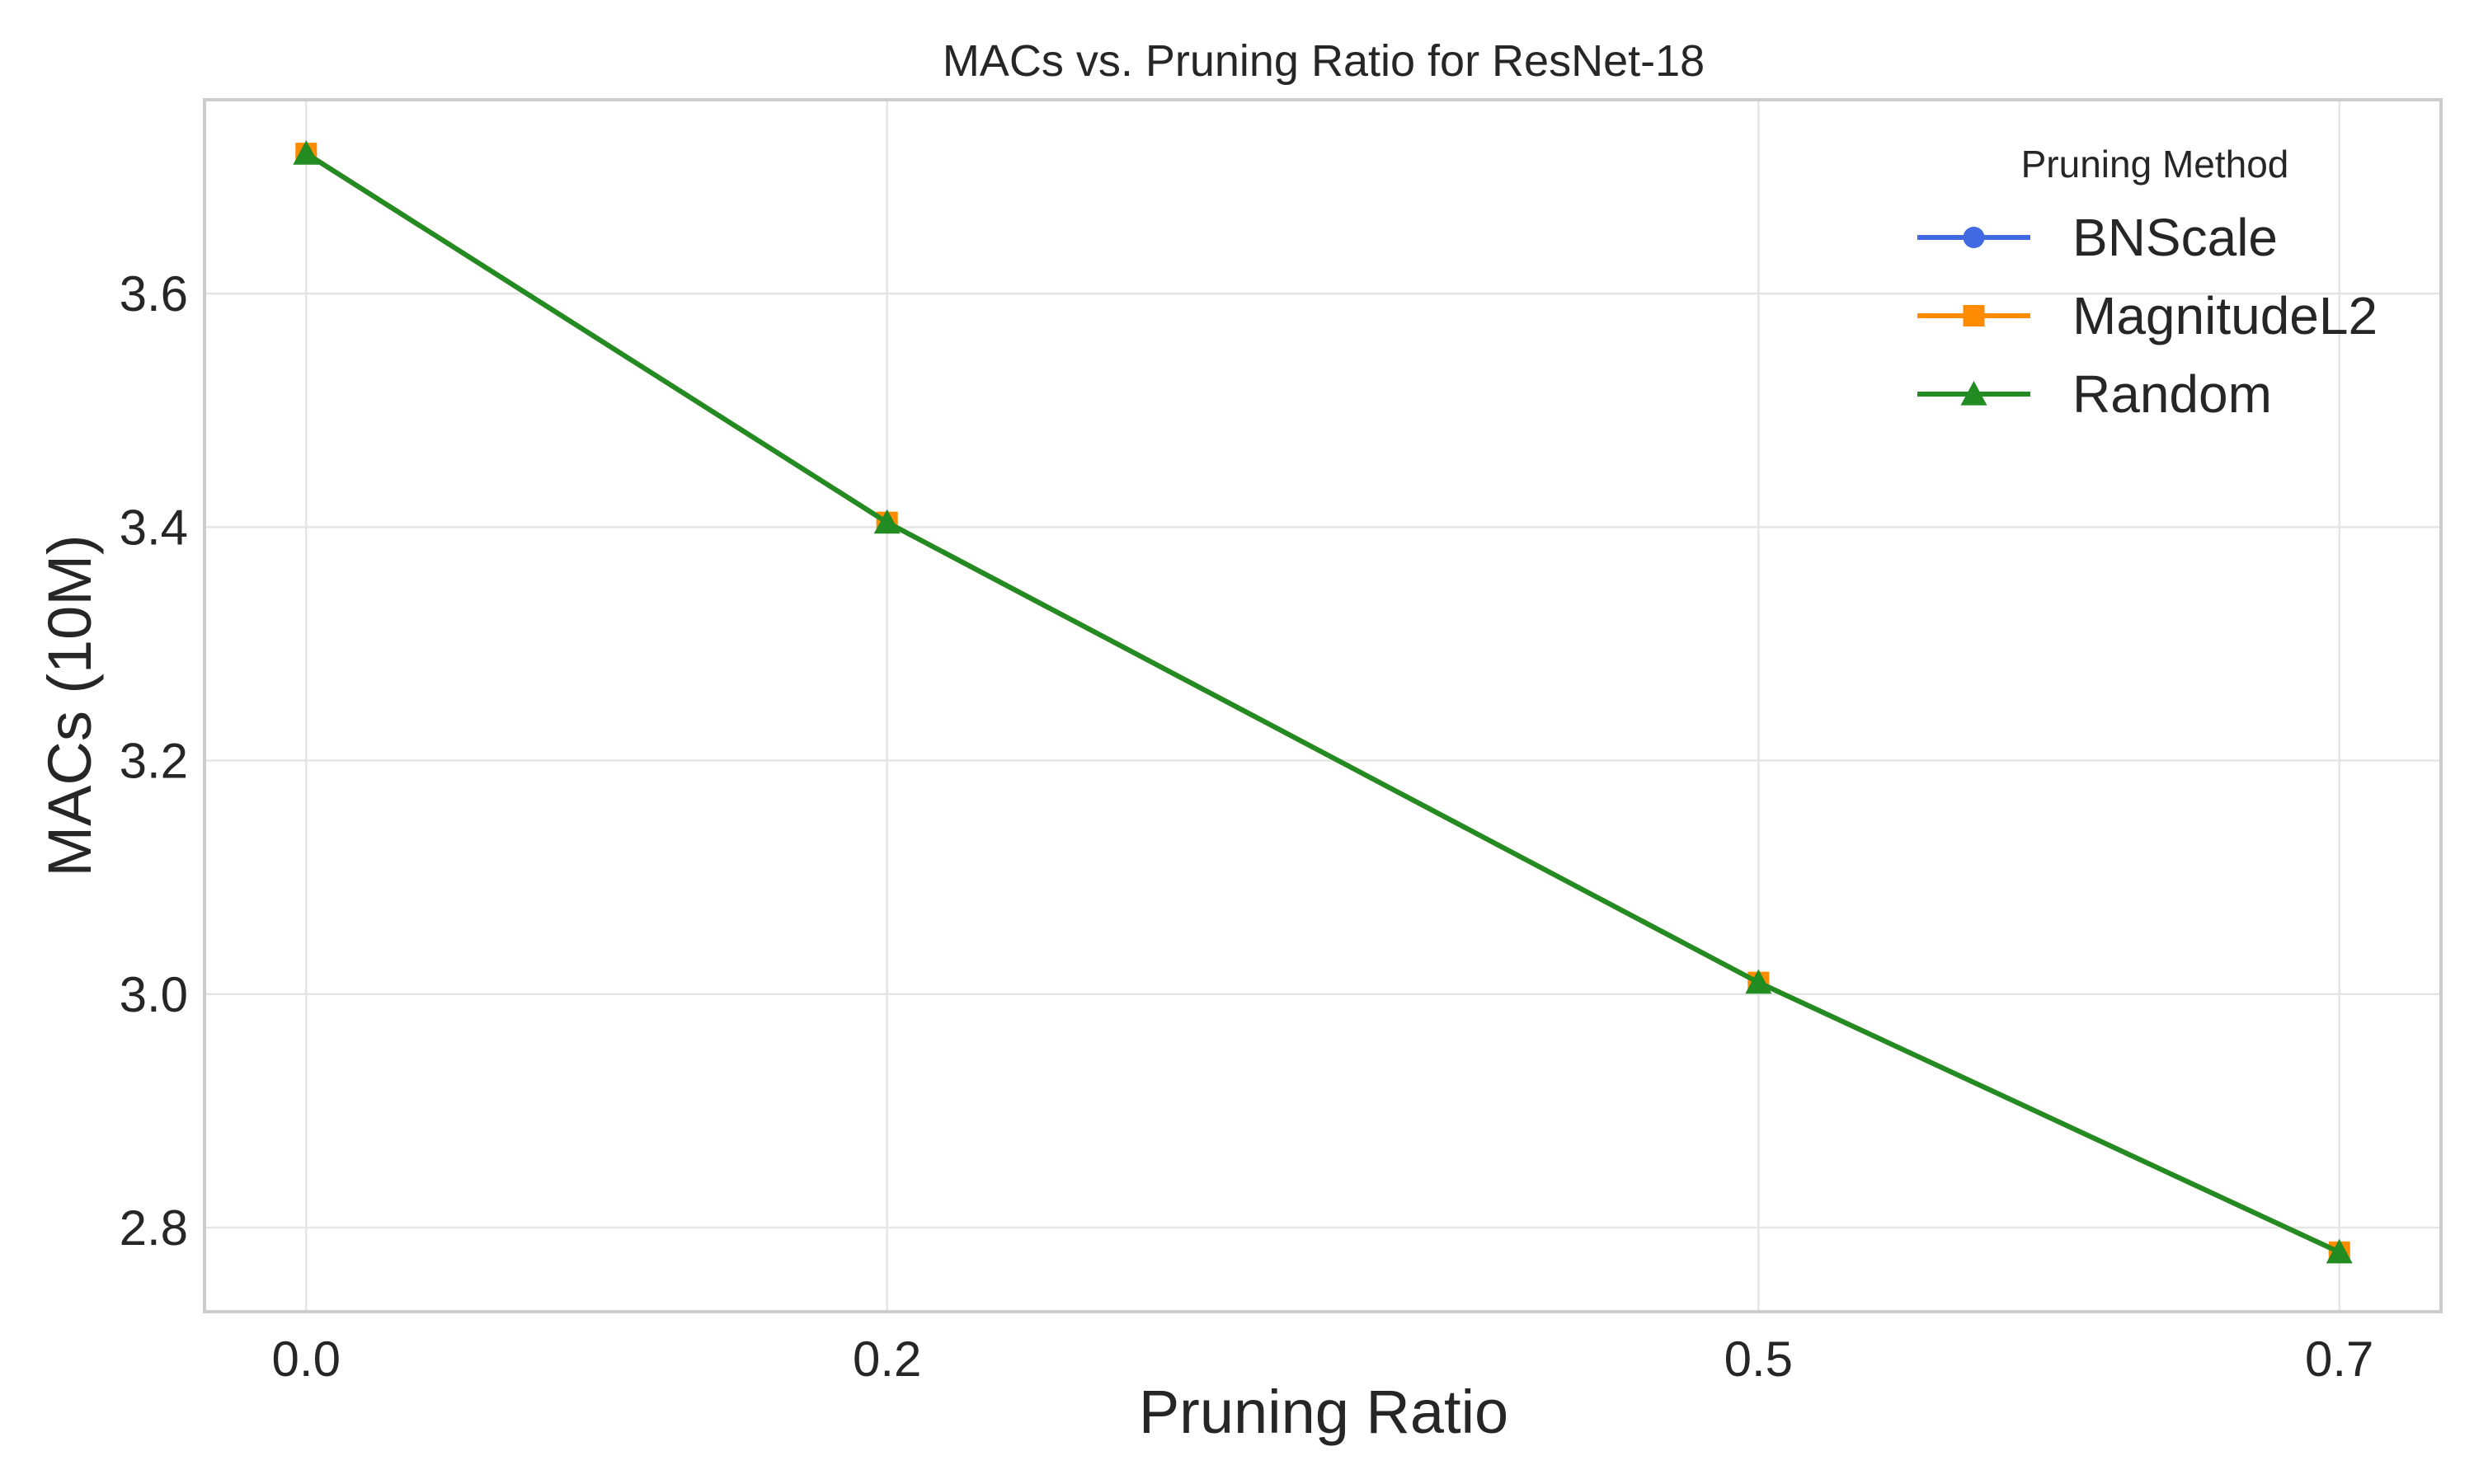  I want to click on legend-marker-random, so click(1973, 393).